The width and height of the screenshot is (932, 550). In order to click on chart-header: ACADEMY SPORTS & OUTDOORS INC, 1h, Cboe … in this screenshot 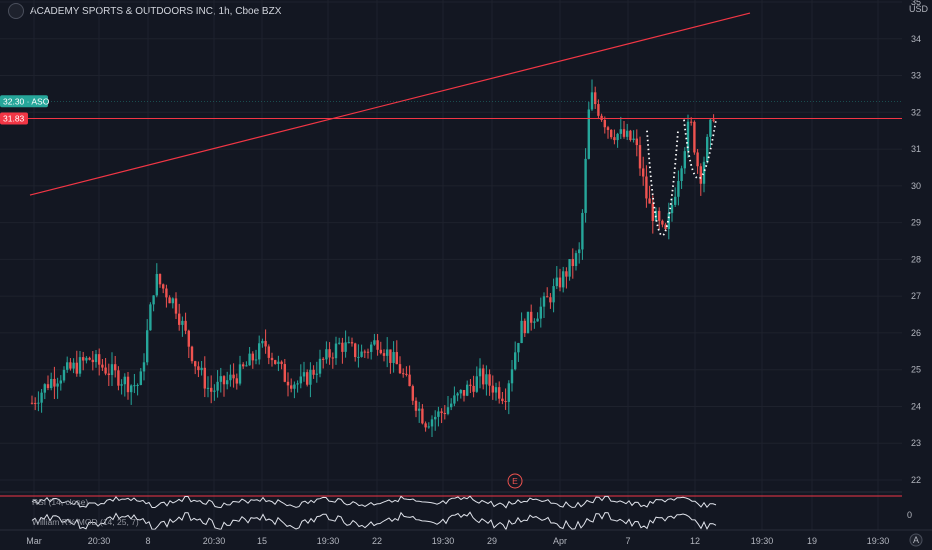, I will do `click(144, 11)`.